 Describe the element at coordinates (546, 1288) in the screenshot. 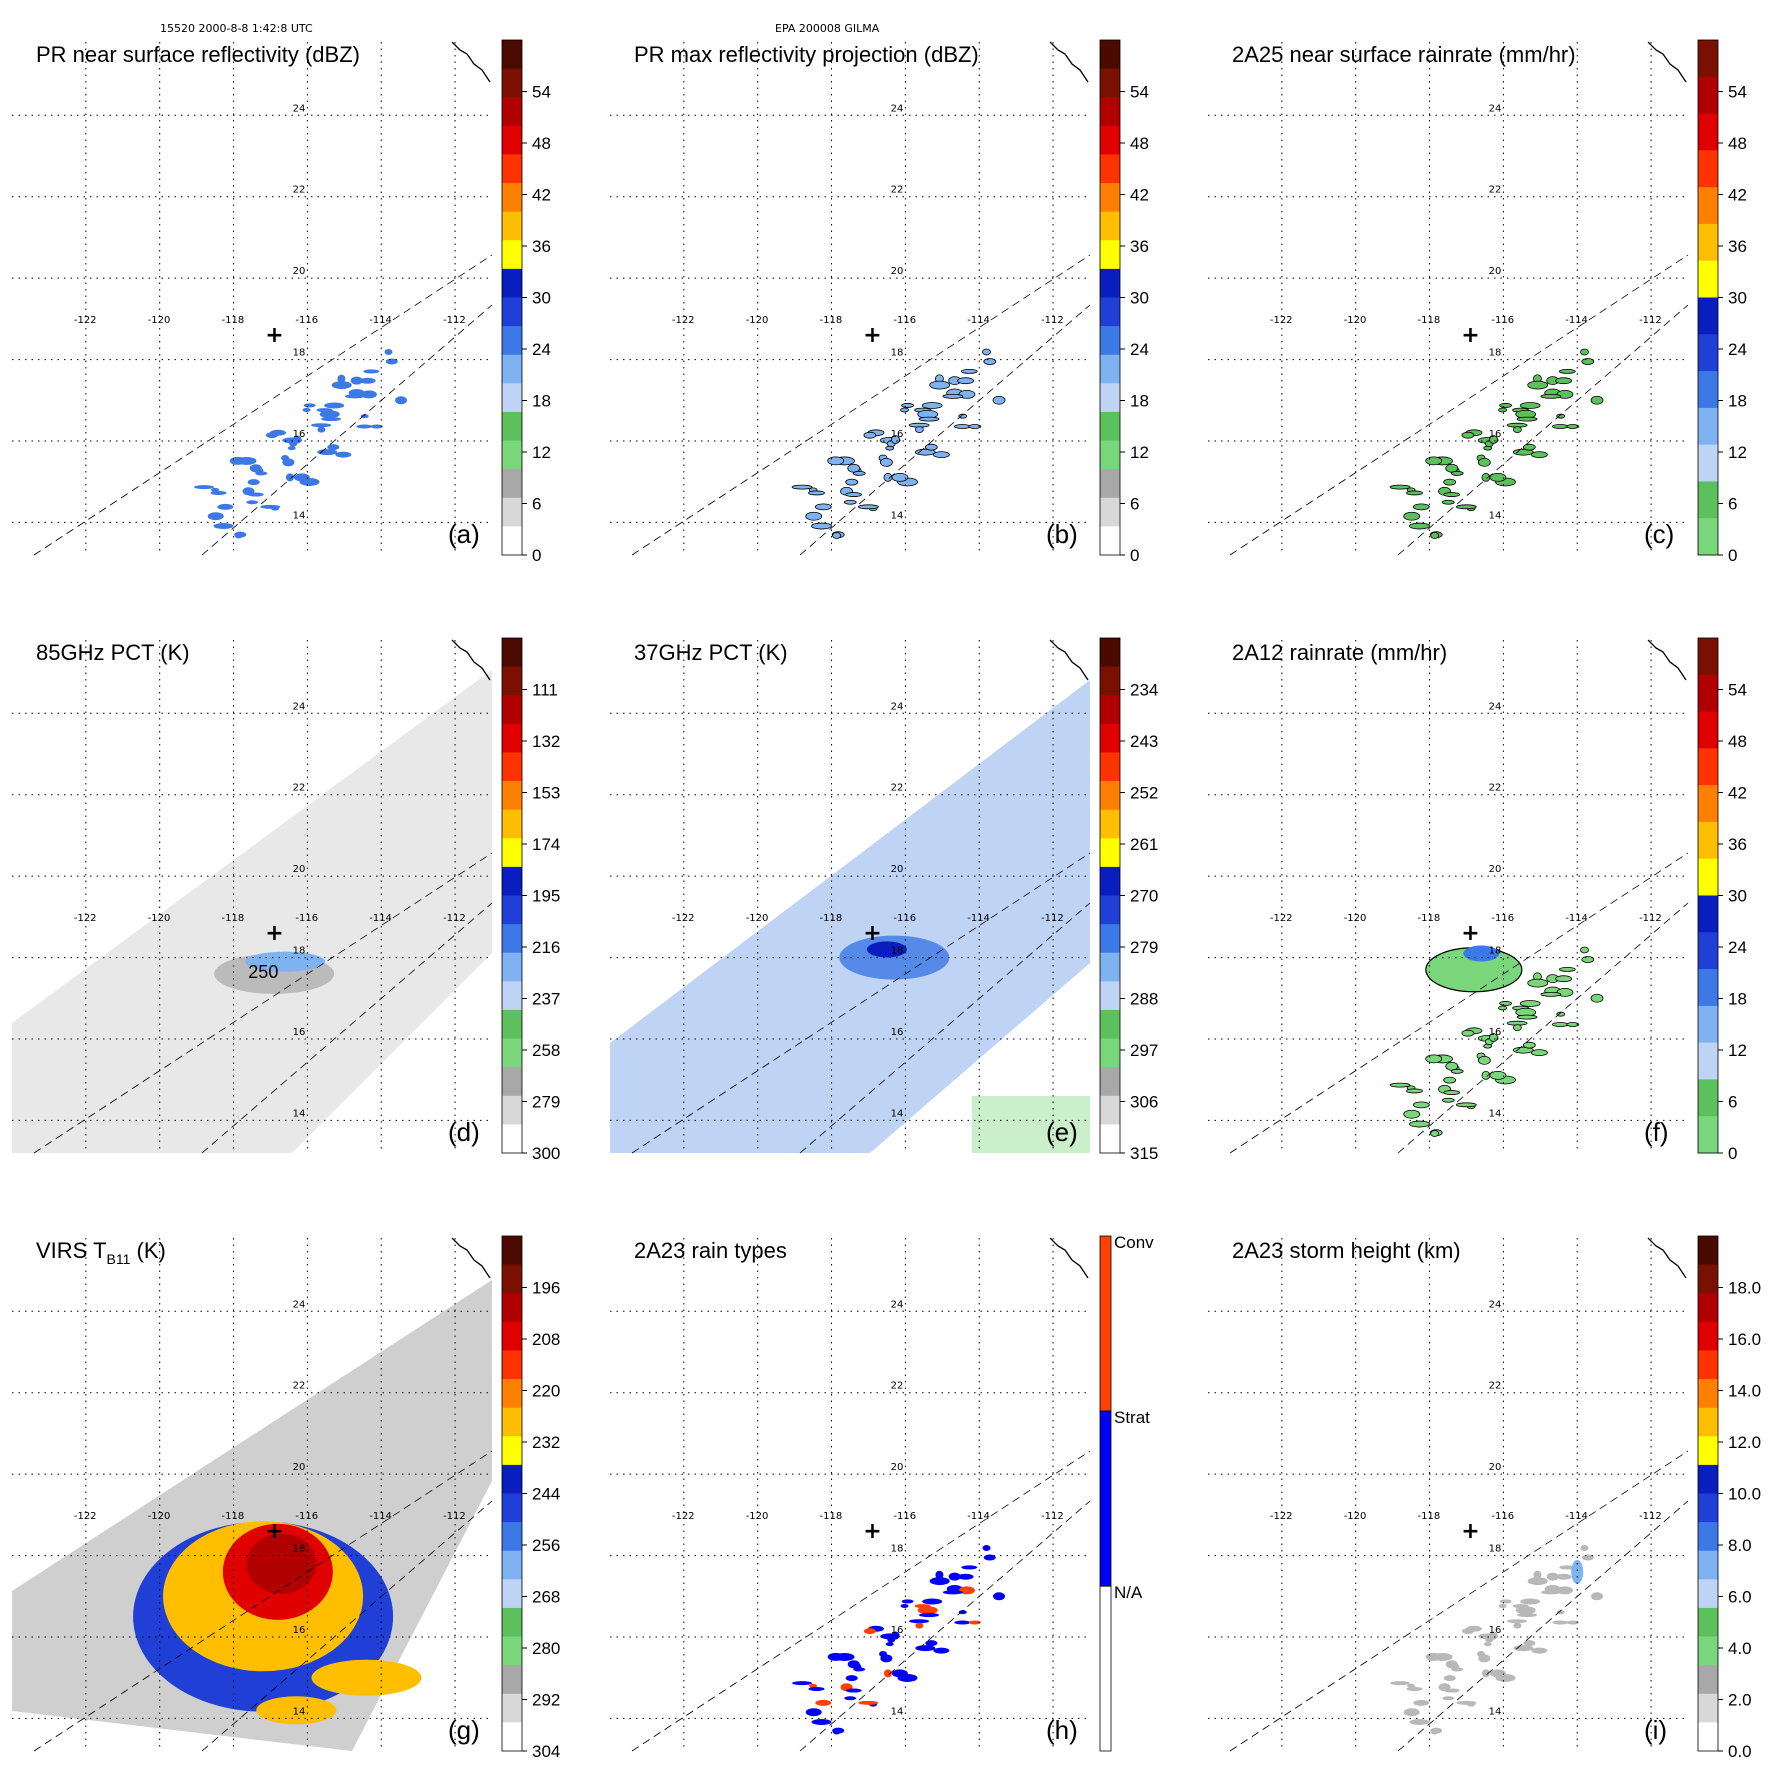

I see `colorbar-tick-label: 196` at that location.